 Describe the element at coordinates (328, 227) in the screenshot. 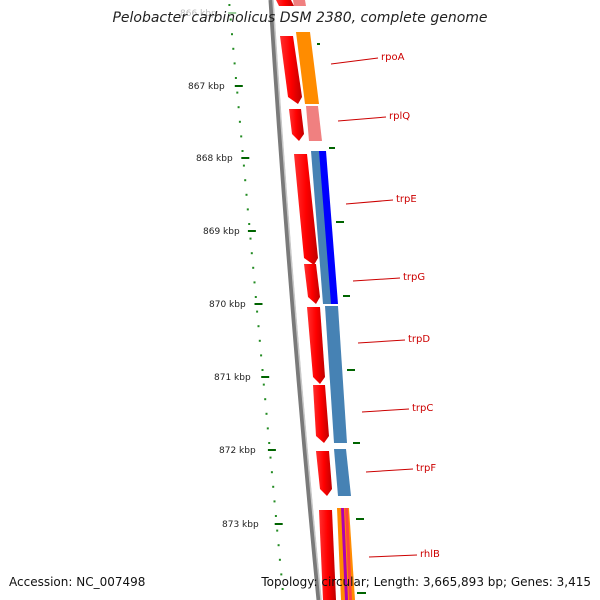

I see `gene-bar-trpE` at that location.